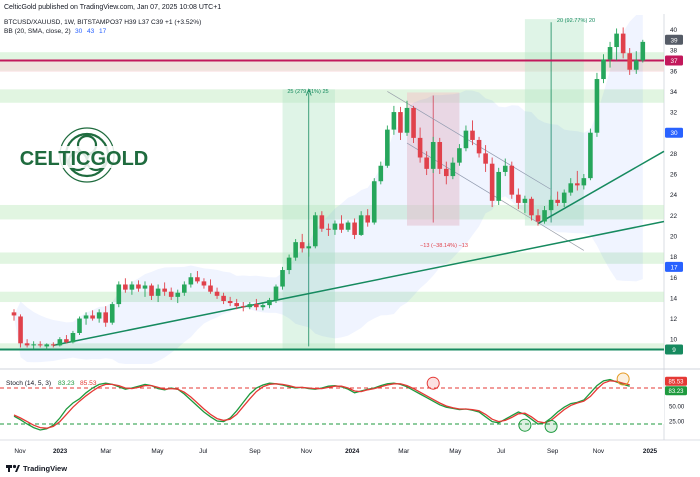  Describe the element at coordinates (332, 258) in the screenshot. I see `support-zone` at that location.